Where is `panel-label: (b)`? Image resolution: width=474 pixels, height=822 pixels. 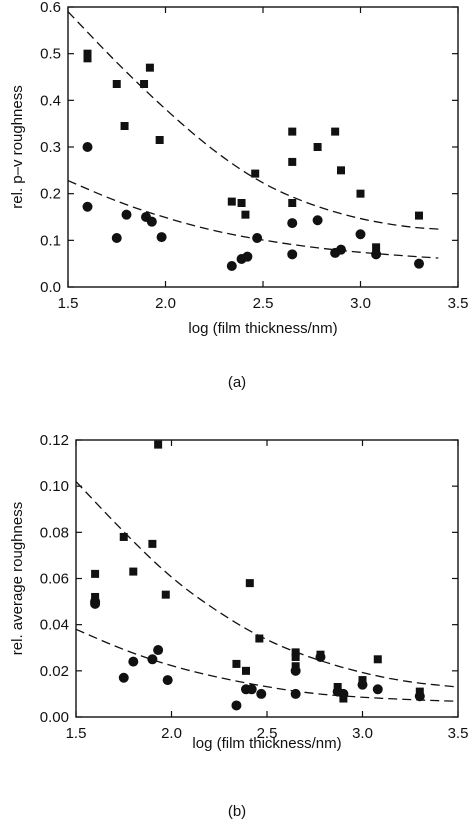
panel-label: (b) is located at coordinates (237, 811).